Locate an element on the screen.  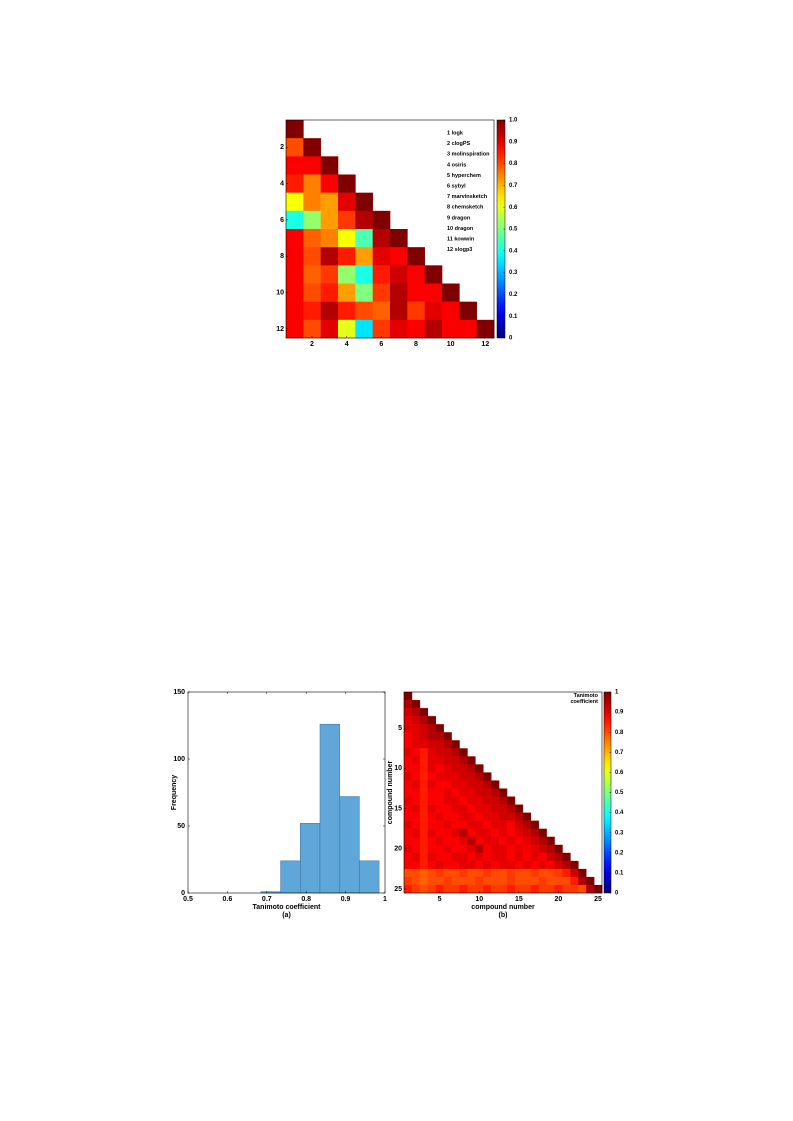
colorbar-tick-label: 0.6 is located at coordinates (619, 773).